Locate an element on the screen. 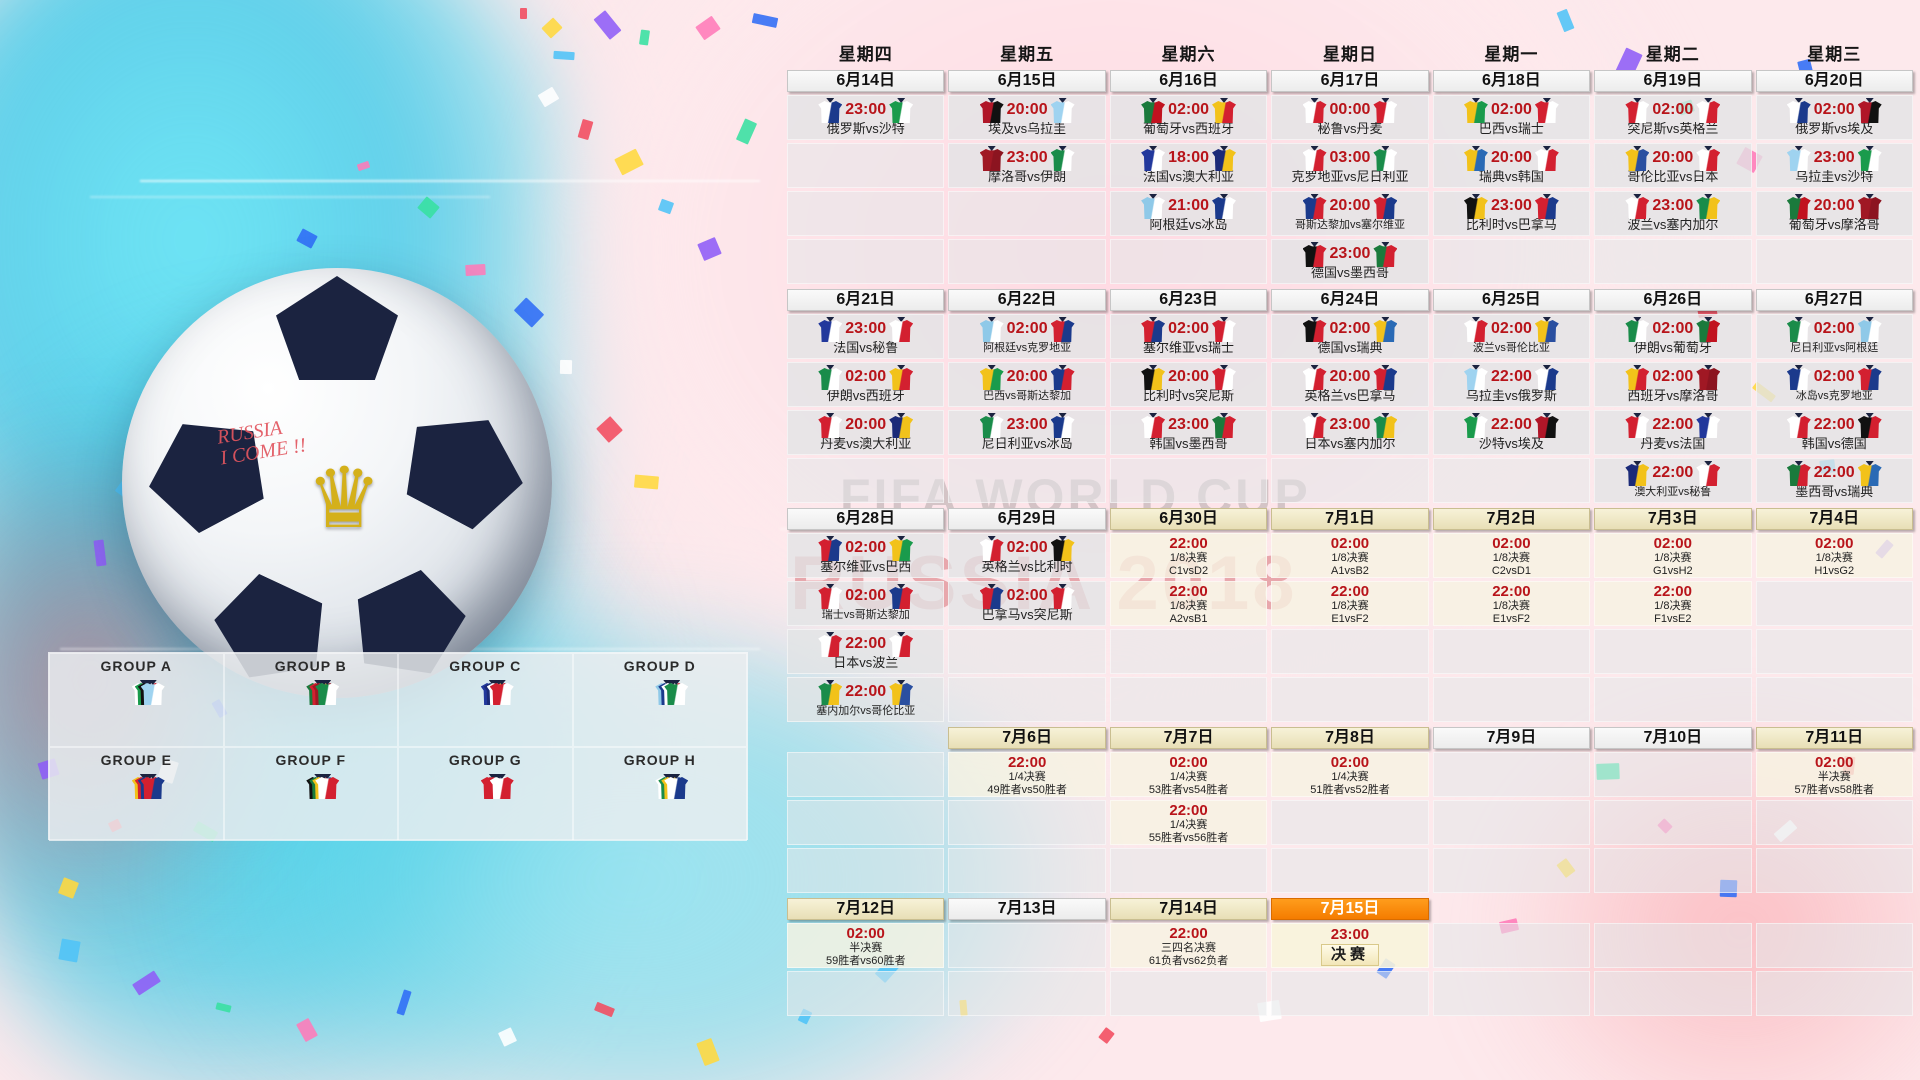 This screenshot has height=1080, width=1920. knockout-match-cell: 22:00 1/8决赛 F1vsE2 is located at coordinates (1673, 603).